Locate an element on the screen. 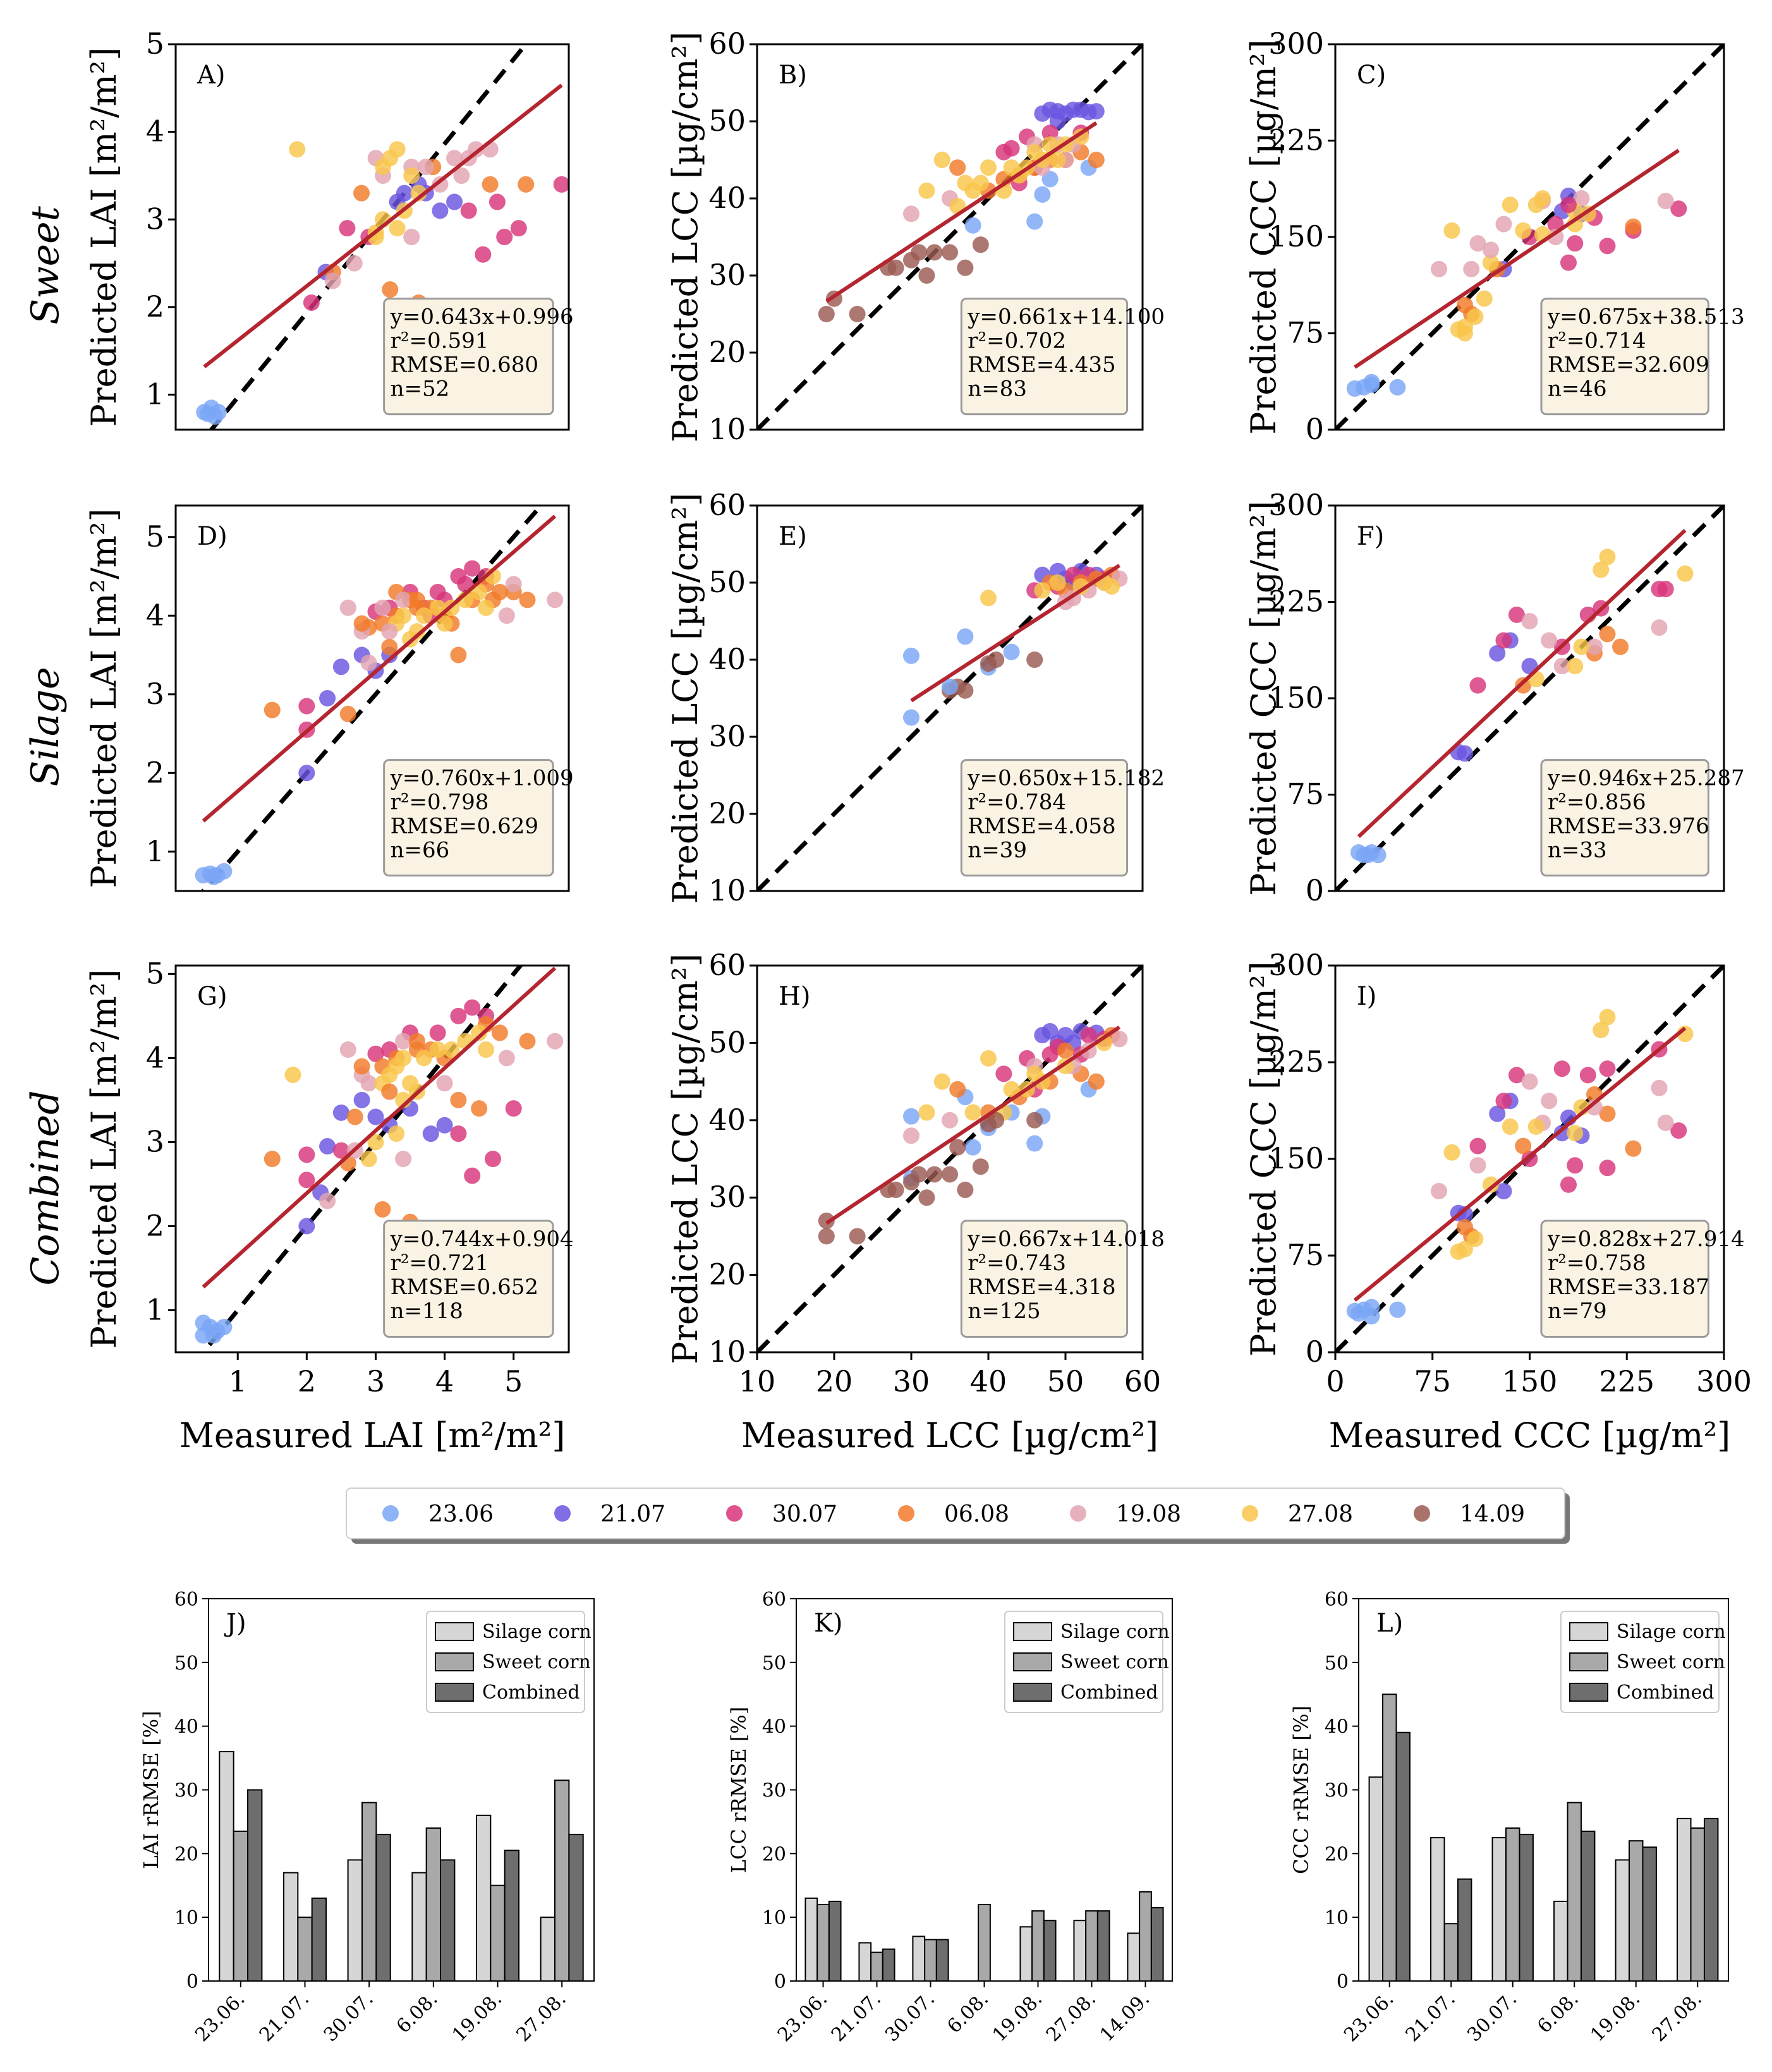 The width and height of the screenshot is (1772, 2072). legend-label: 23.06 is located at coordinates (461, 1514).